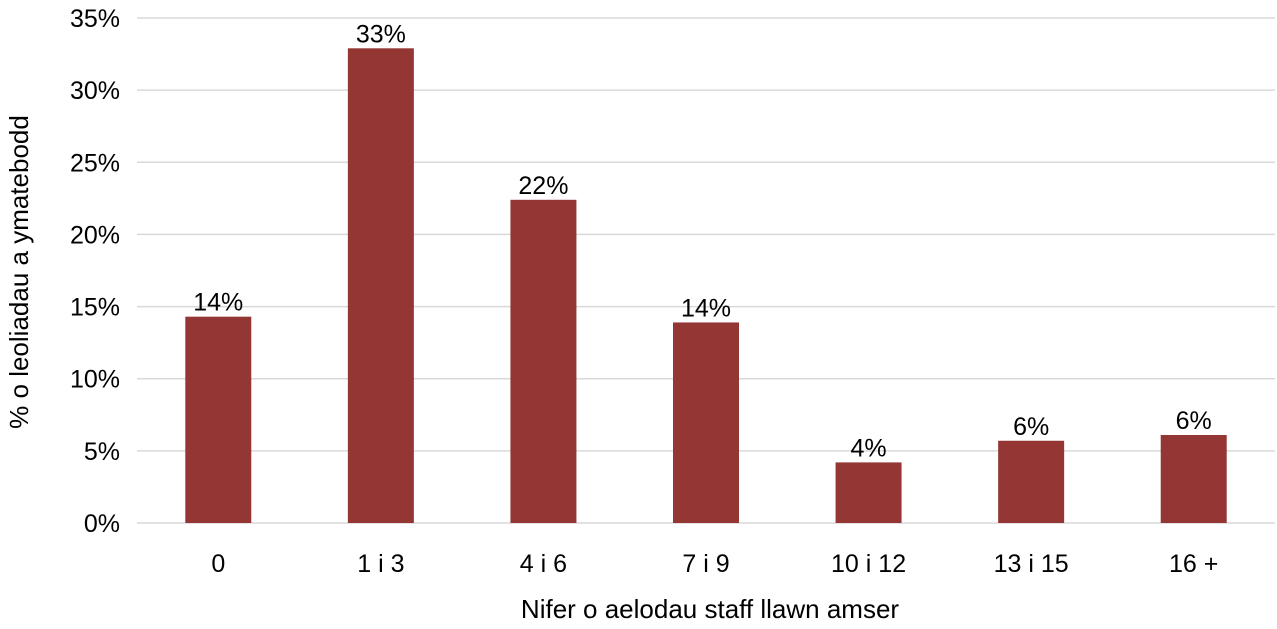 This screenshot has width=1277, height=629. I want to click on y-tick-label: 35%, so click(95, 19).